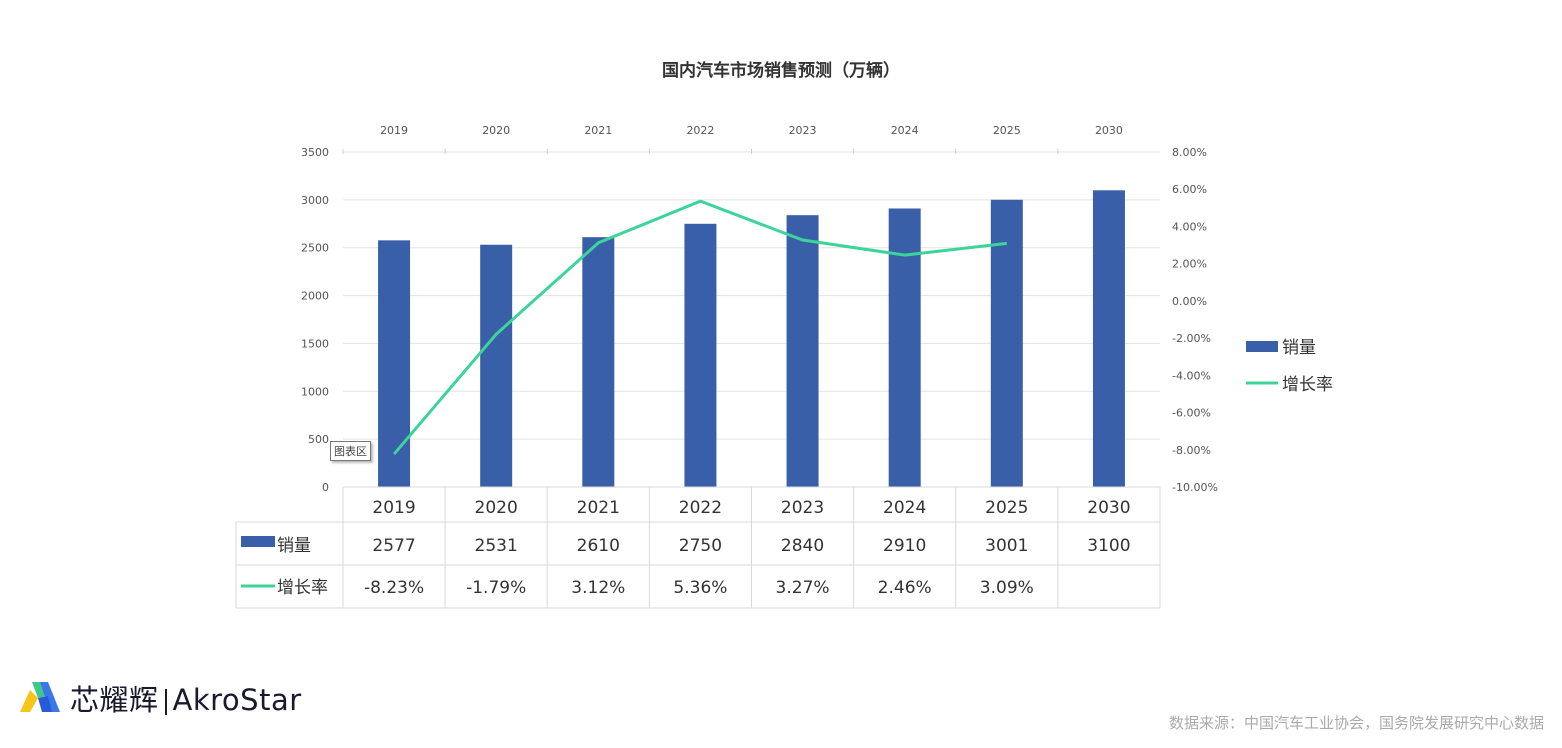  What do you see at coordinates (394, 363) in the screenshot?
I see `bar-2019` at bounding box center [394, 363].